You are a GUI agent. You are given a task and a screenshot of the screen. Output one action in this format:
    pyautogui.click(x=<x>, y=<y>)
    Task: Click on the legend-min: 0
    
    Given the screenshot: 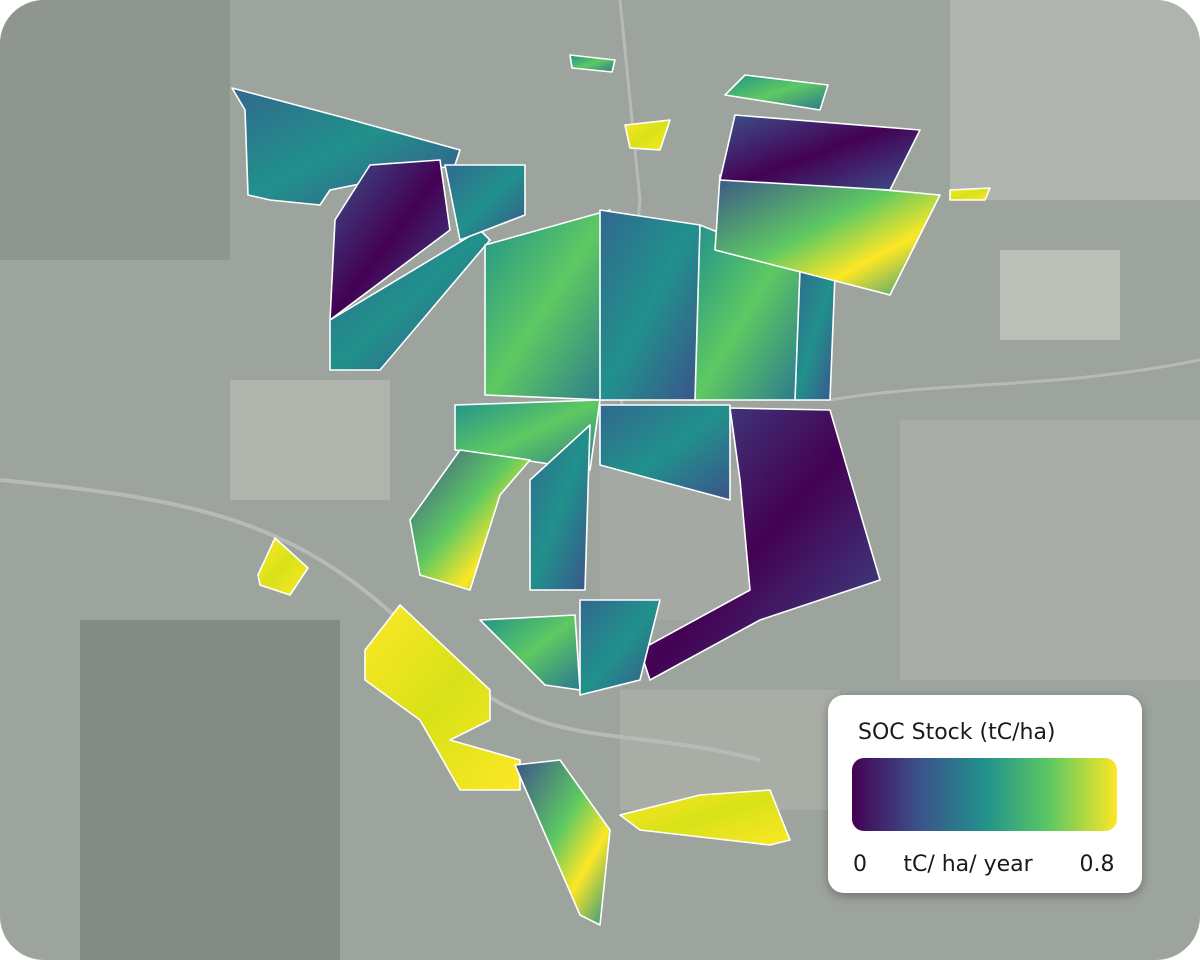 What is the action you would take?
    pyautogui.click(x=860, y=864)
    